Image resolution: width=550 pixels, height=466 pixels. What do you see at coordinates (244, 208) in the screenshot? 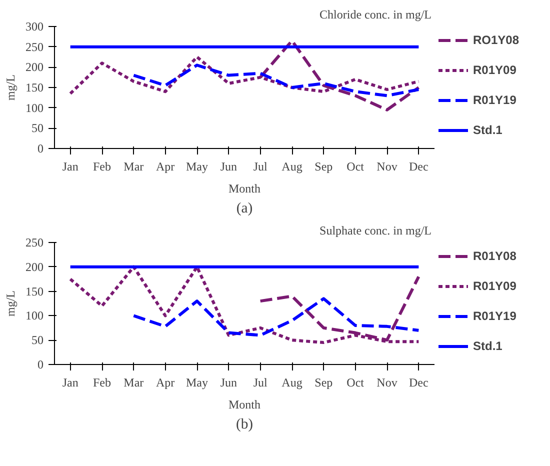
I see `text: (a)` at bounding box center [244, 208].